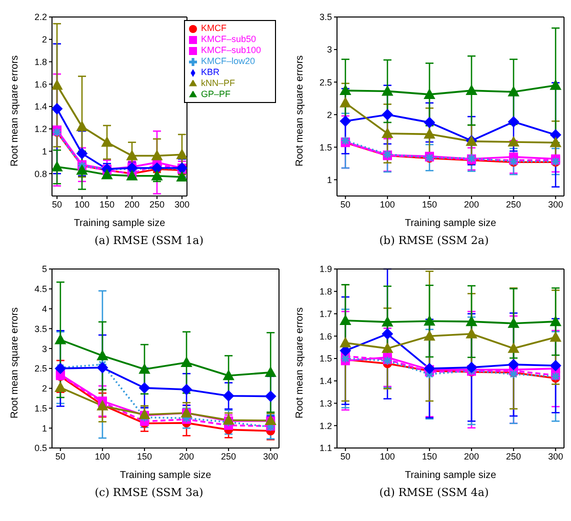 The width and height of the screenshot is (571, 521). I want to click on legend-label: KBR, so click(210, 72).